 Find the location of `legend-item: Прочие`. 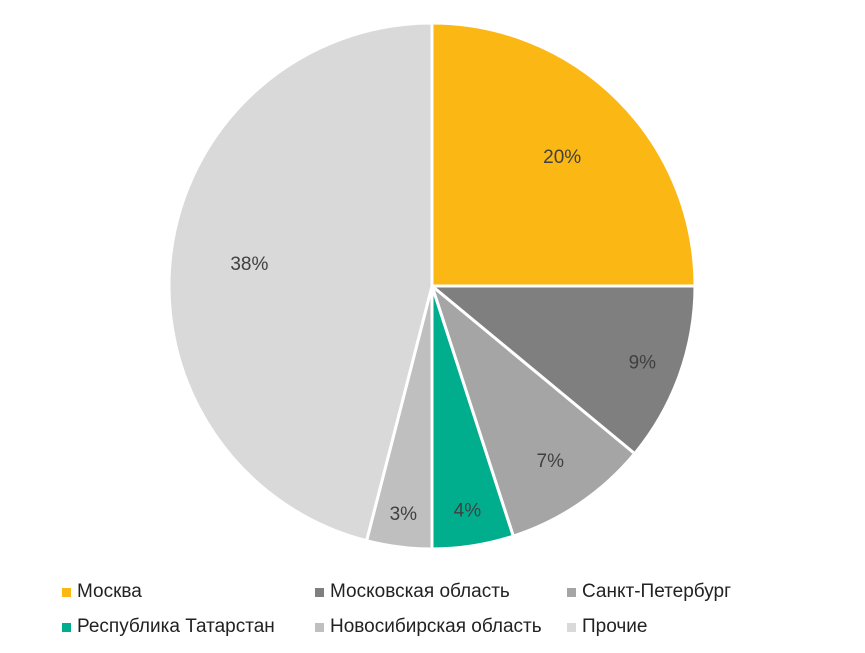

legend-item: Прочие is located at coordinates (607, 627).